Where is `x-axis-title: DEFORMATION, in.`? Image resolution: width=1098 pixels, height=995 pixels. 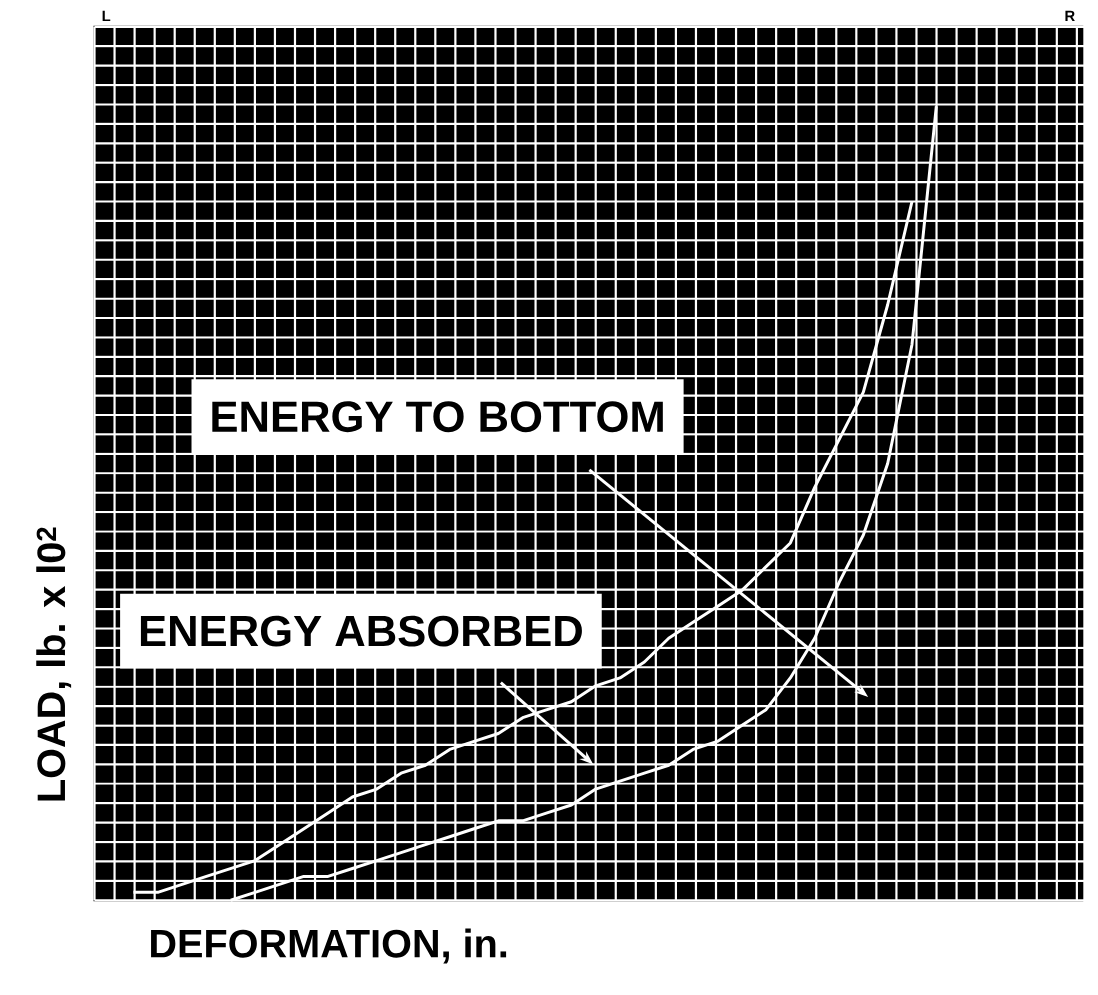
x-axis-title: DEFORMATION, in. is located at coordinates (329, 946).